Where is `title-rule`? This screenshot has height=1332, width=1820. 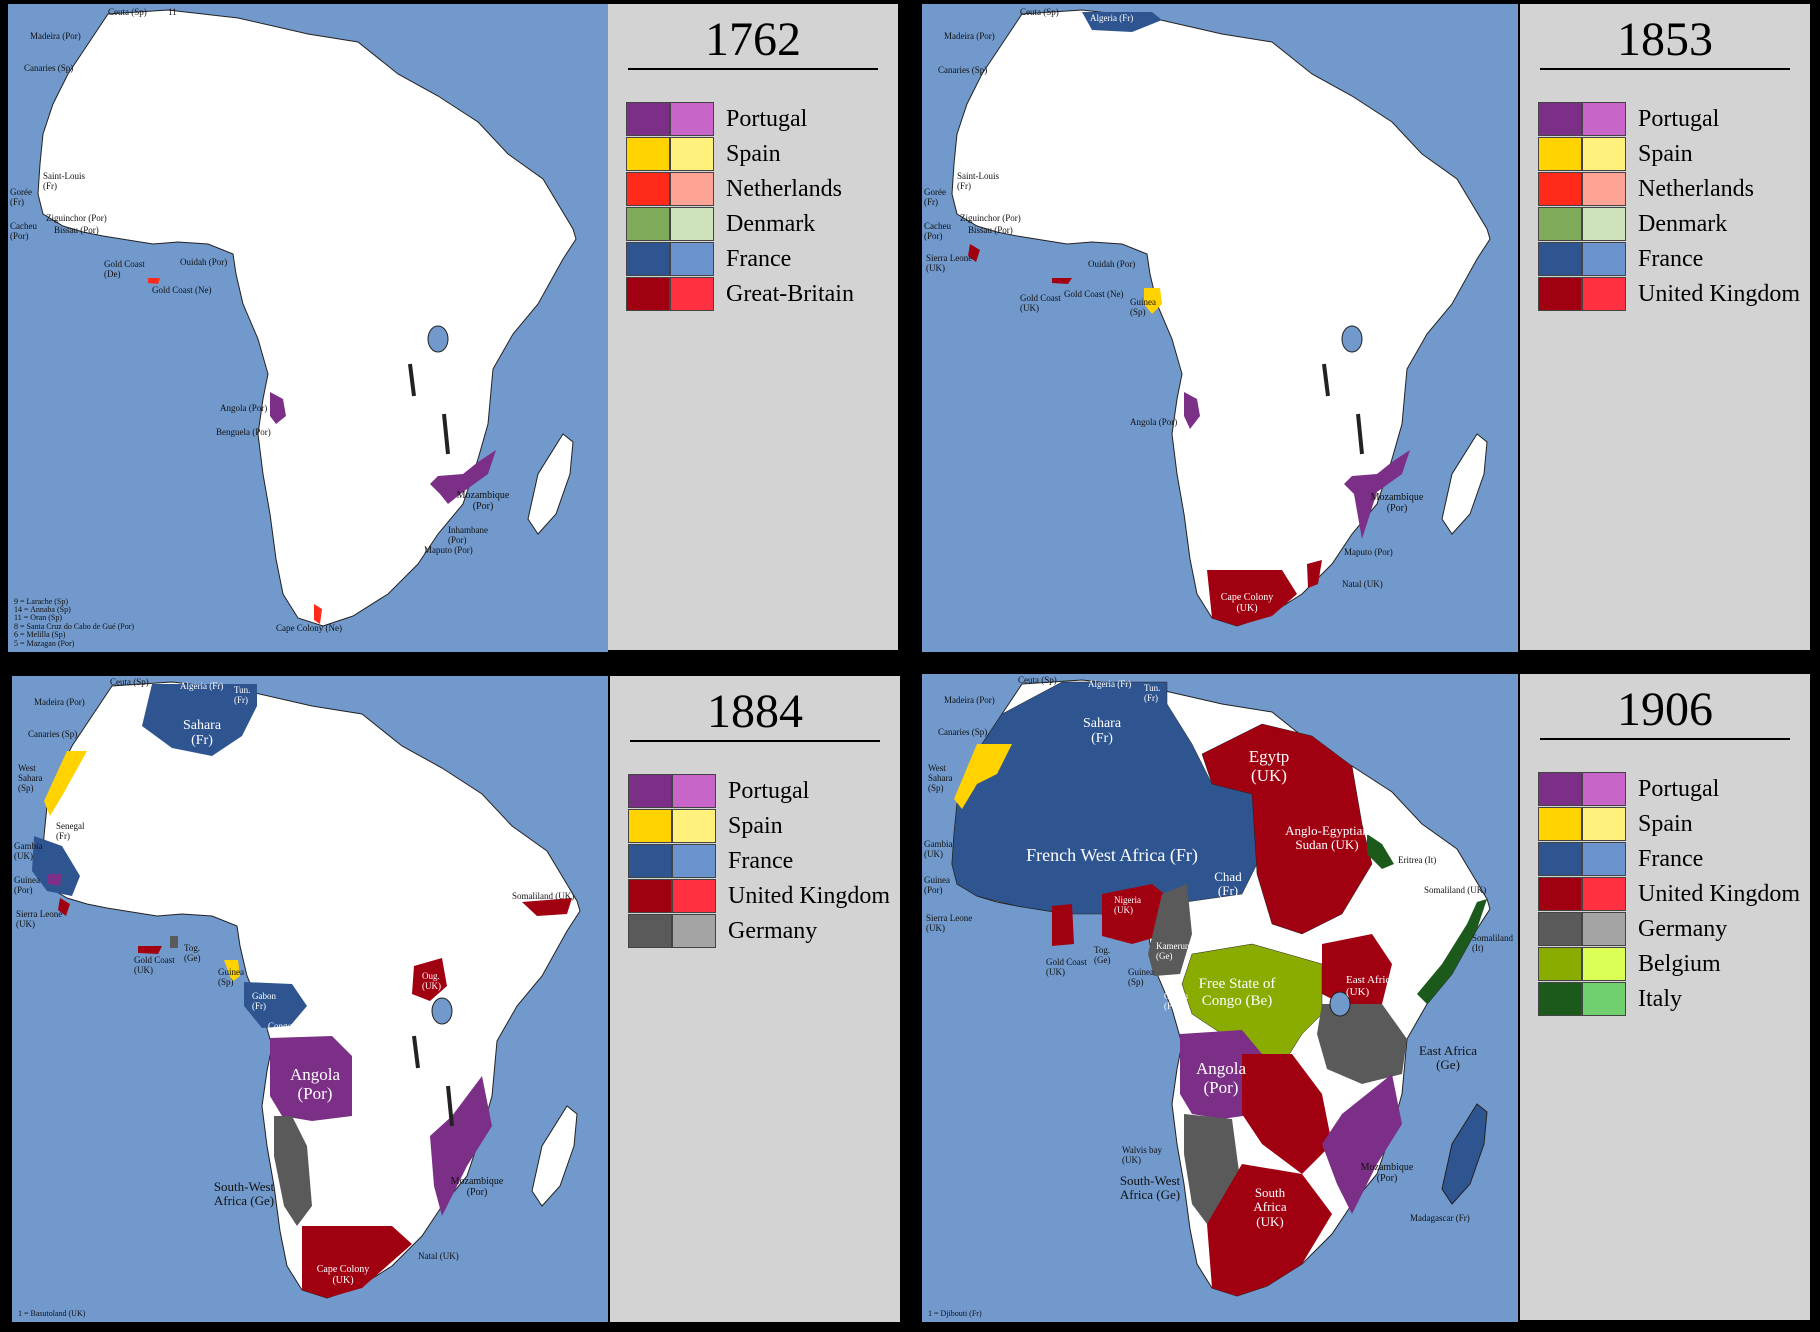
title-rule is located at coordinates (755, 741).